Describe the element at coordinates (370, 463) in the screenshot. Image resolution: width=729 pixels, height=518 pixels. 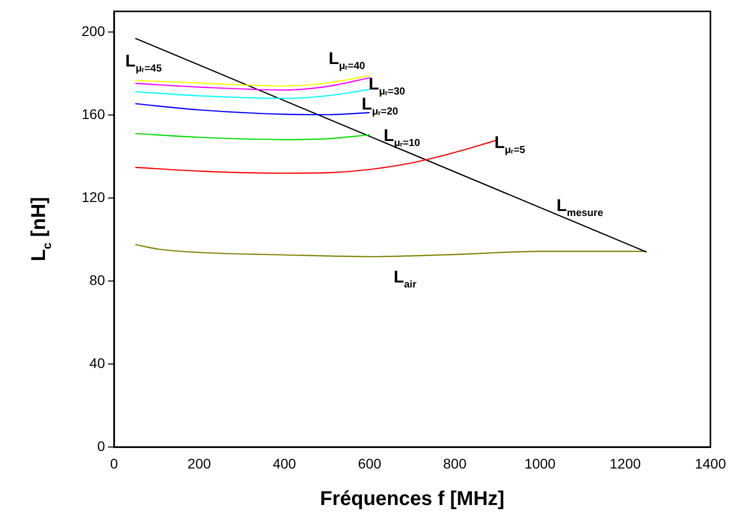
I see `x-tick-label: 600` at that location.